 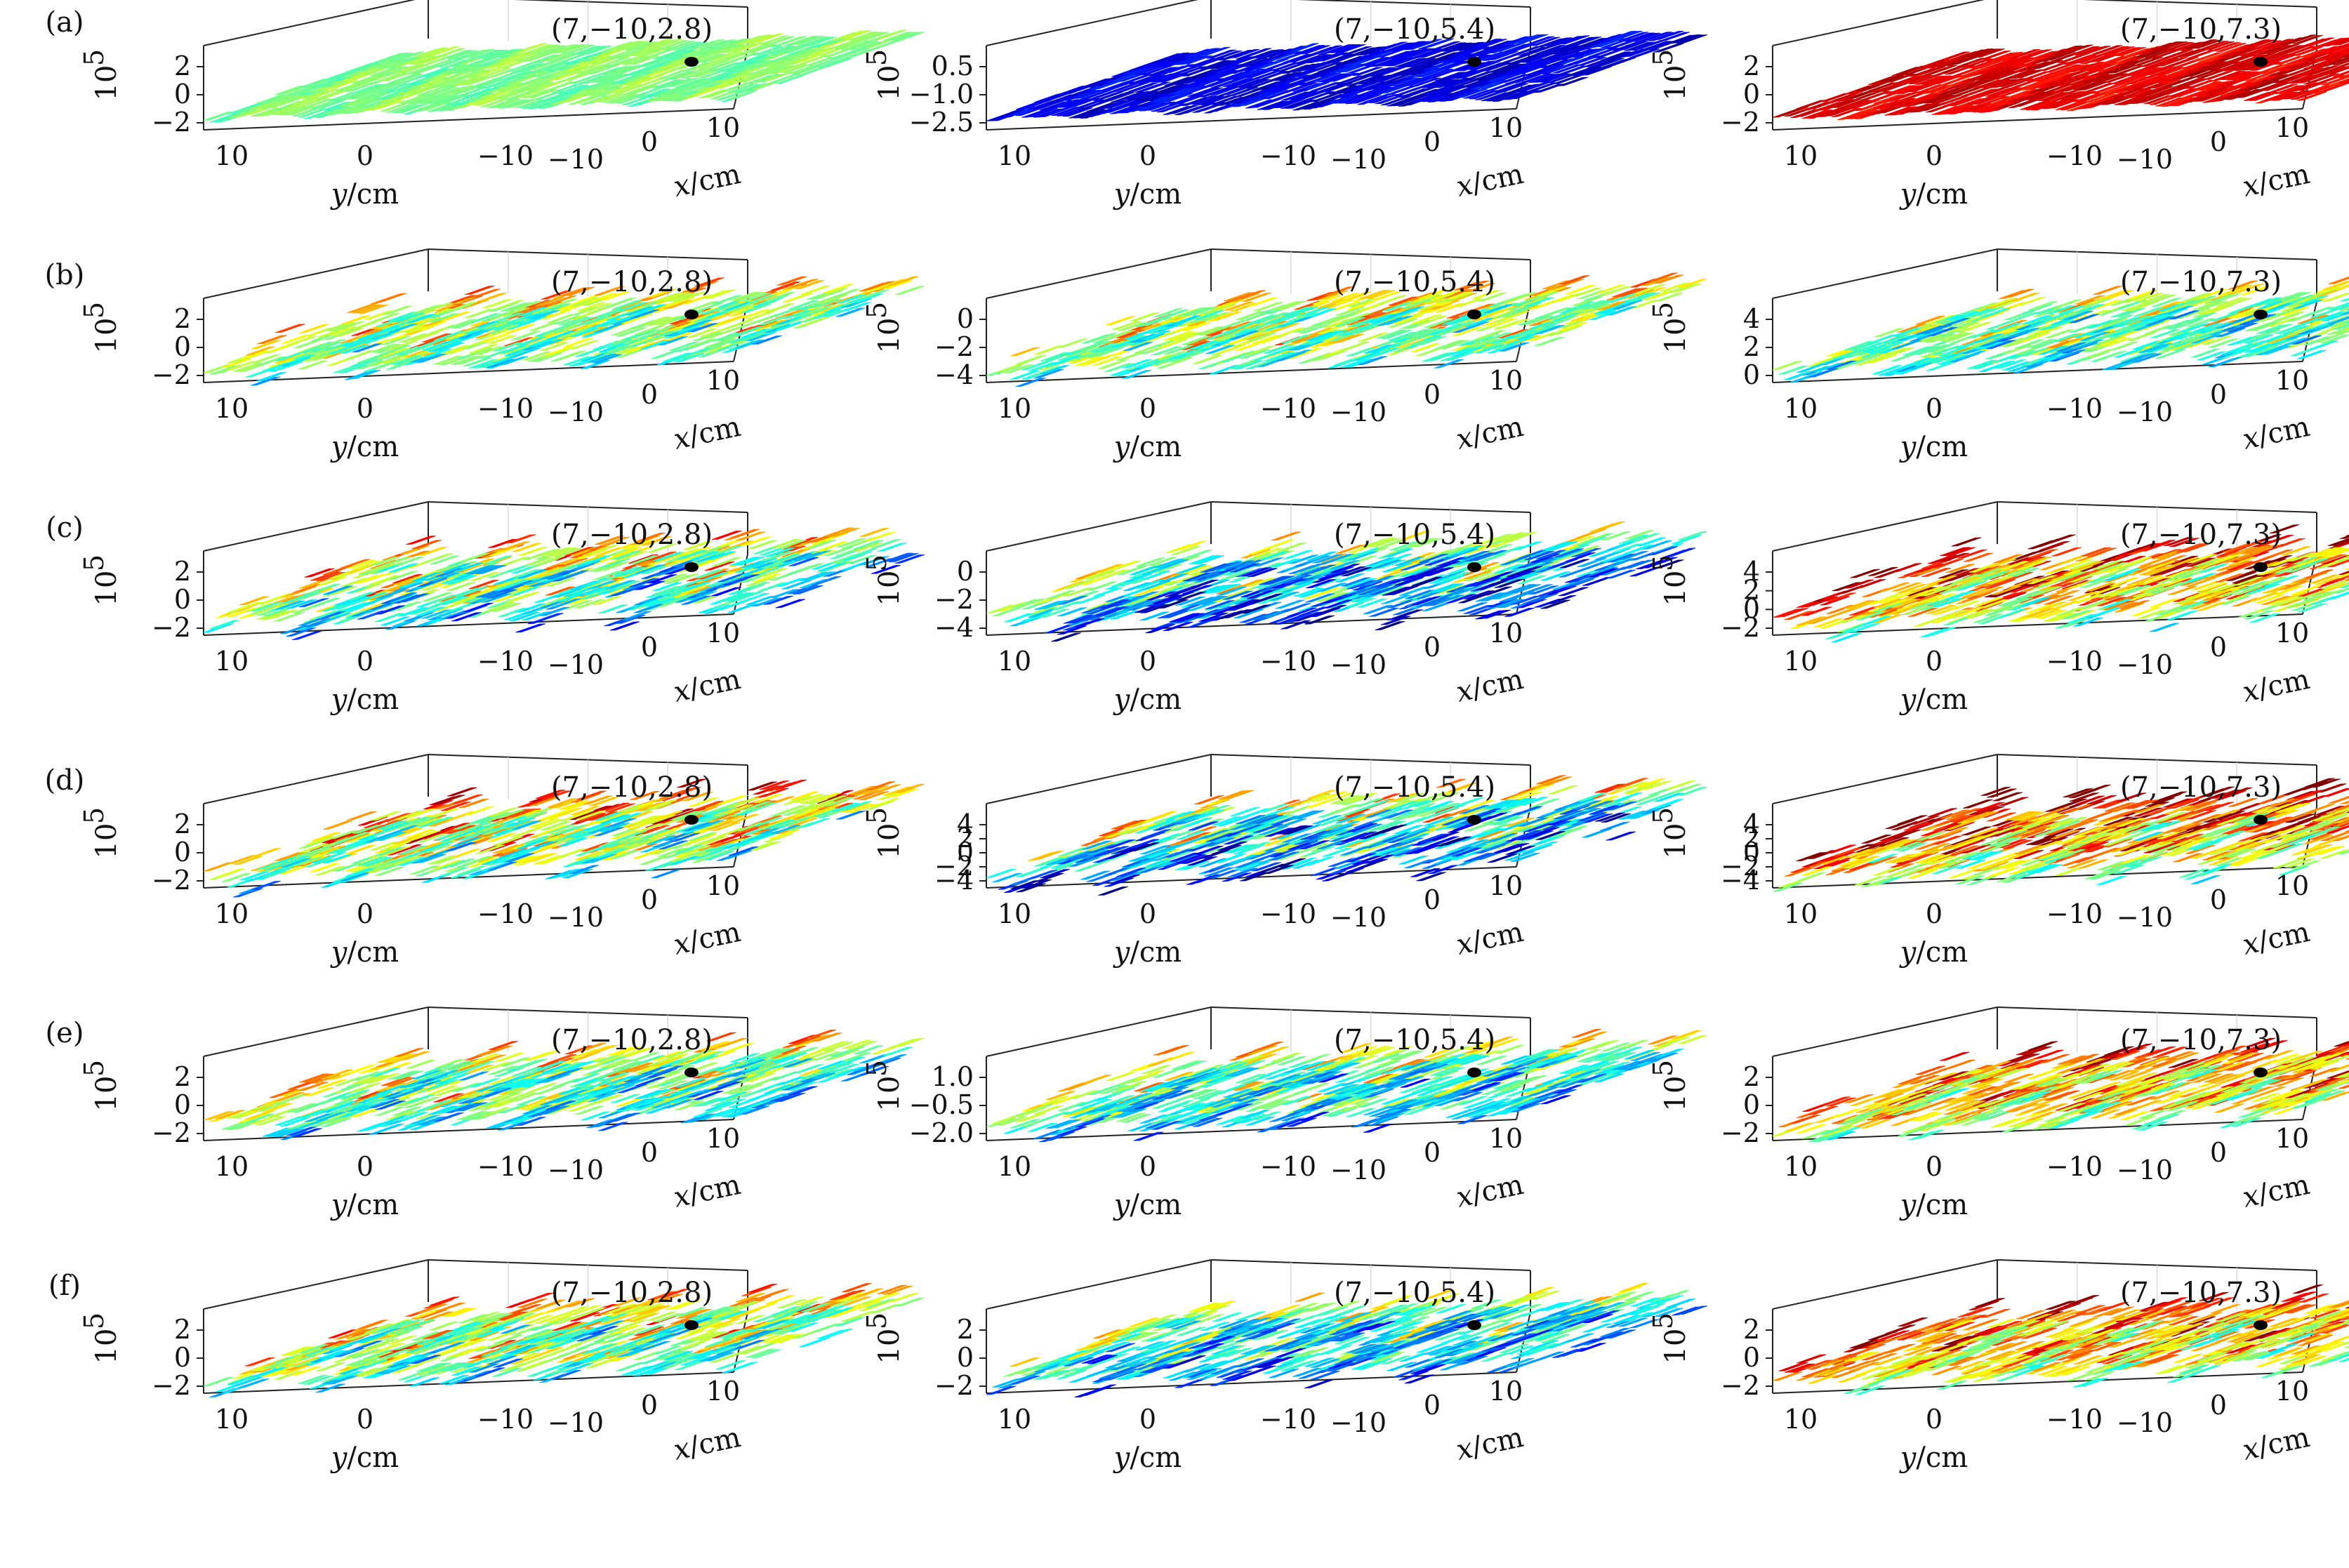 What do you see at coordinates (941, 122) in the screenshot?
I see `z-tick-label: −2.5` at bounding box center [941, 122].